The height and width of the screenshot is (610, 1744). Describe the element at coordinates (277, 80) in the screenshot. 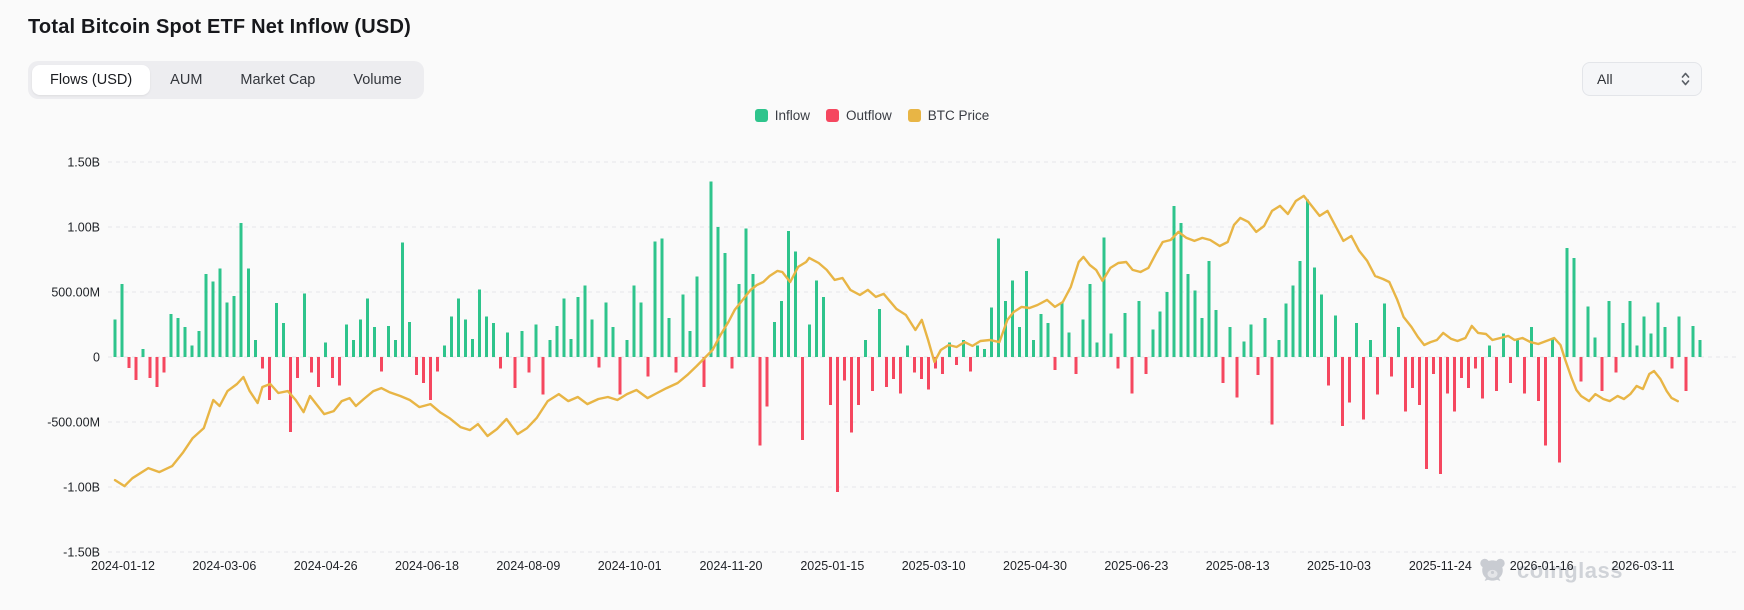

I see `tab-market-cap: Market Cap` at that location.